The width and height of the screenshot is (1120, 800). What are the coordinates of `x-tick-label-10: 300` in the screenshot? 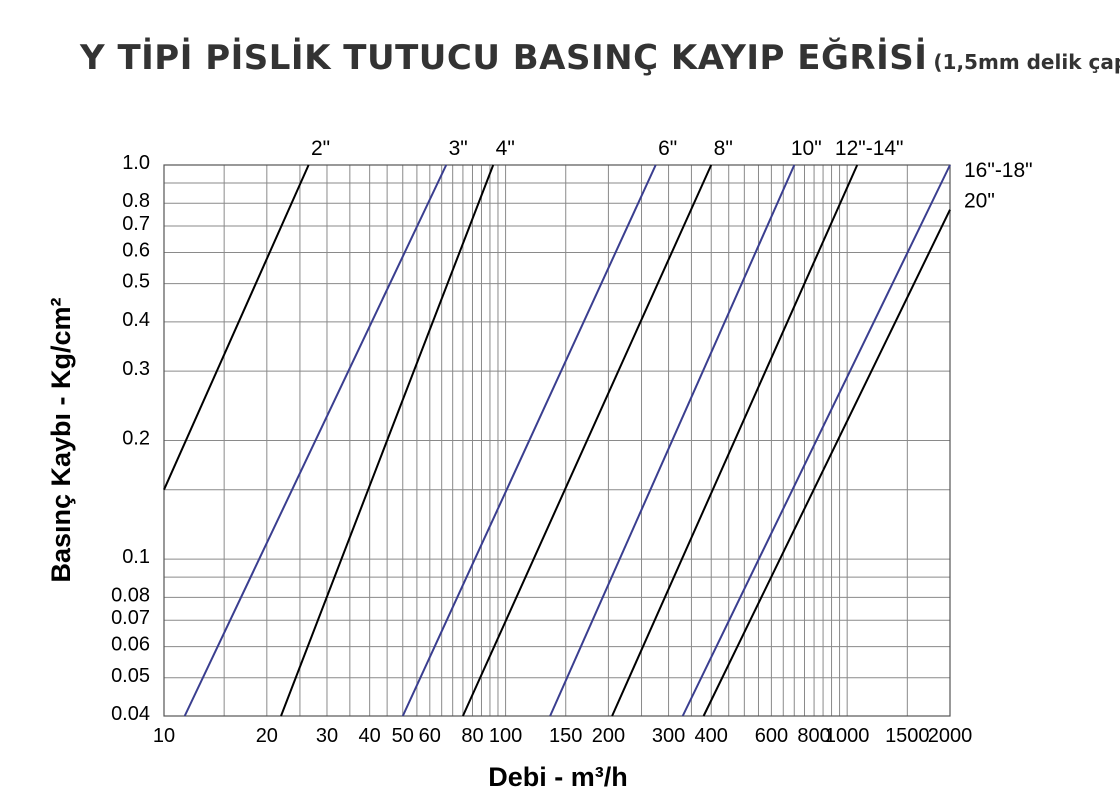 It's located at (668, 736).